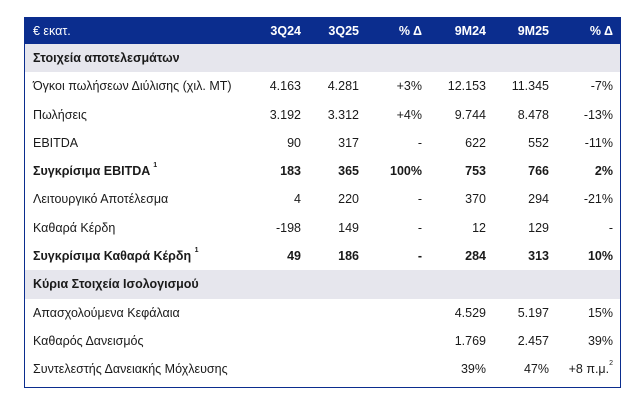  I want to click on cell-value: 294, so click(538, 199).